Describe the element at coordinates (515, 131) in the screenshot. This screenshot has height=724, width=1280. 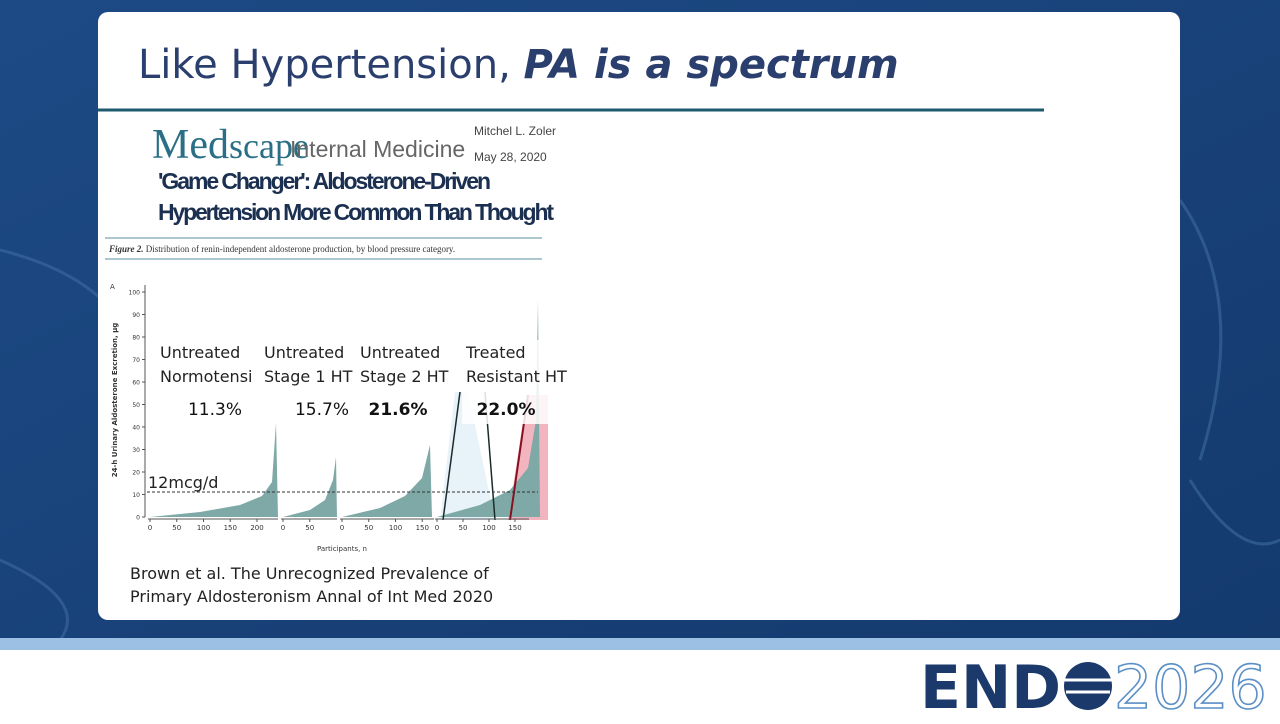
I see `author: Mitchel L. Zoler` at that location.